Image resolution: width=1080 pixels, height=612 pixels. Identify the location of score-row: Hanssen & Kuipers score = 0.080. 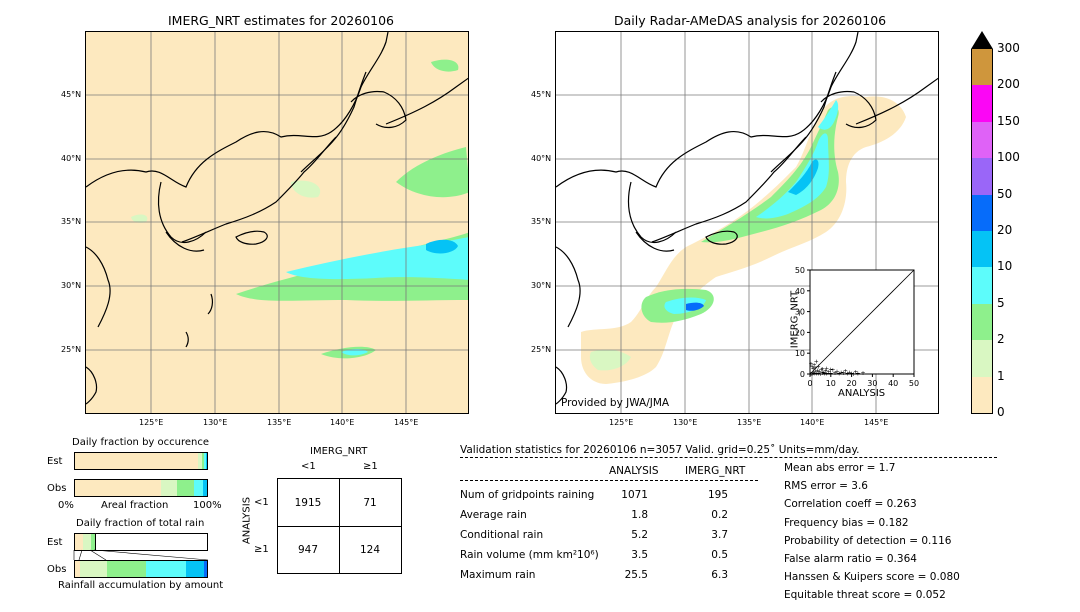
(872, 577).